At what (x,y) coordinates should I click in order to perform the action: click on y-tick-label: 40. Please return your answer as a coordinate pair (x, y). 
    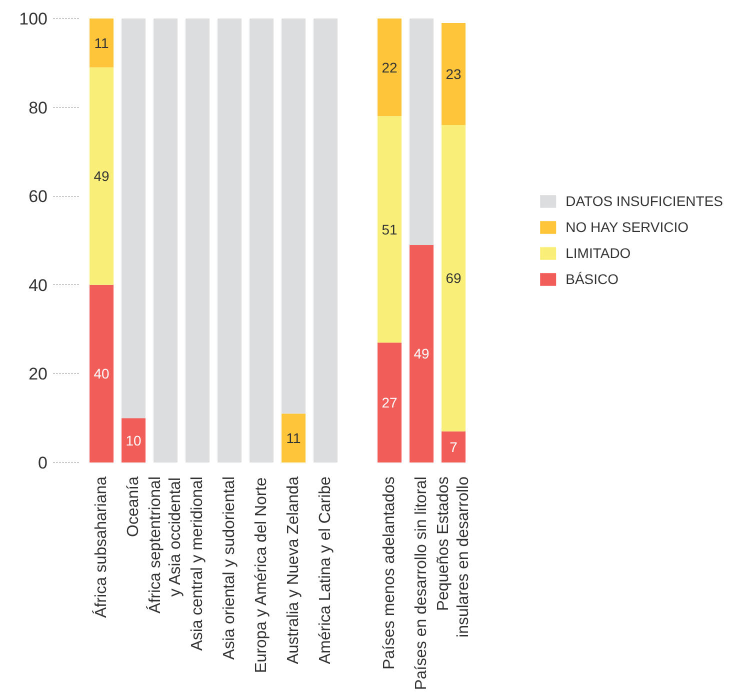
    Looking at the image, I should click on (38, 285).